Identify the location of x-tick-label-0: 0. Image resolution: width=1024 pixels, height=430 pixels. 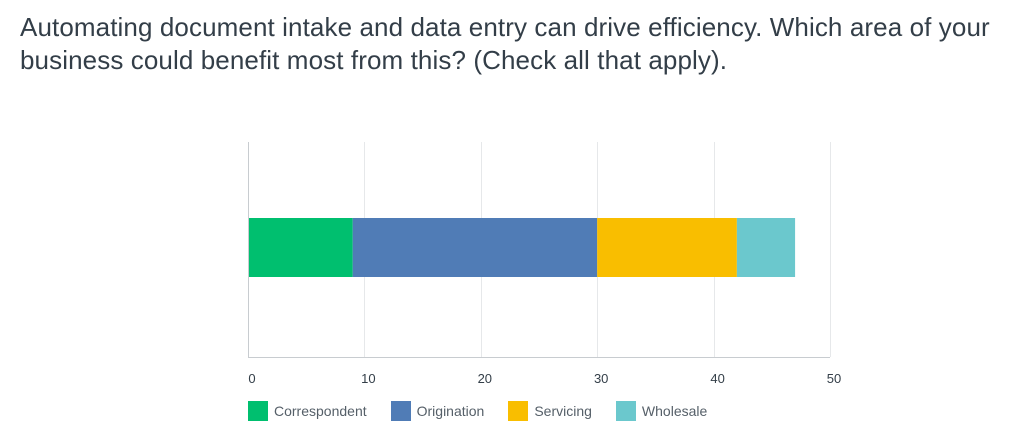
(251, 378).